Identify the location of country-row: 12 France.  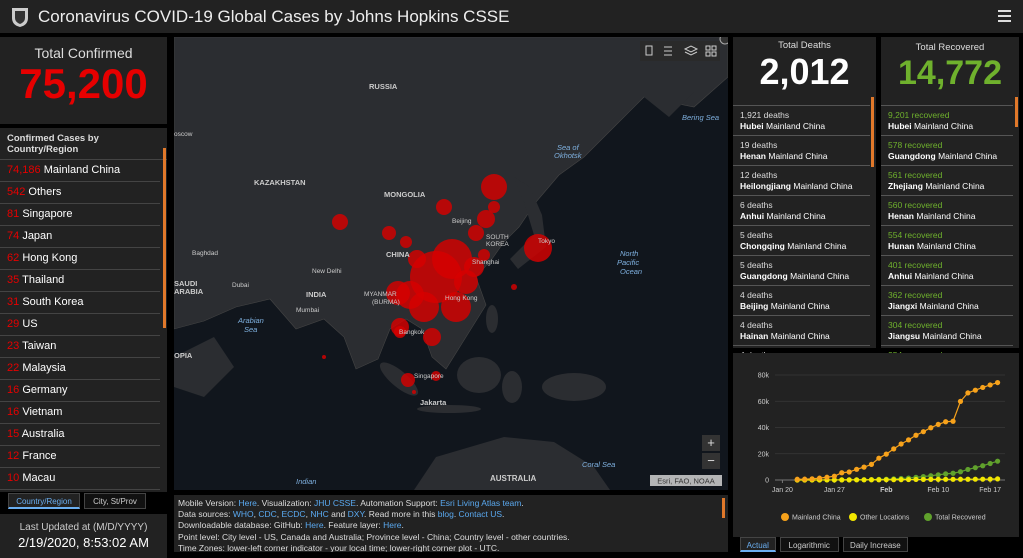
(80, 457).